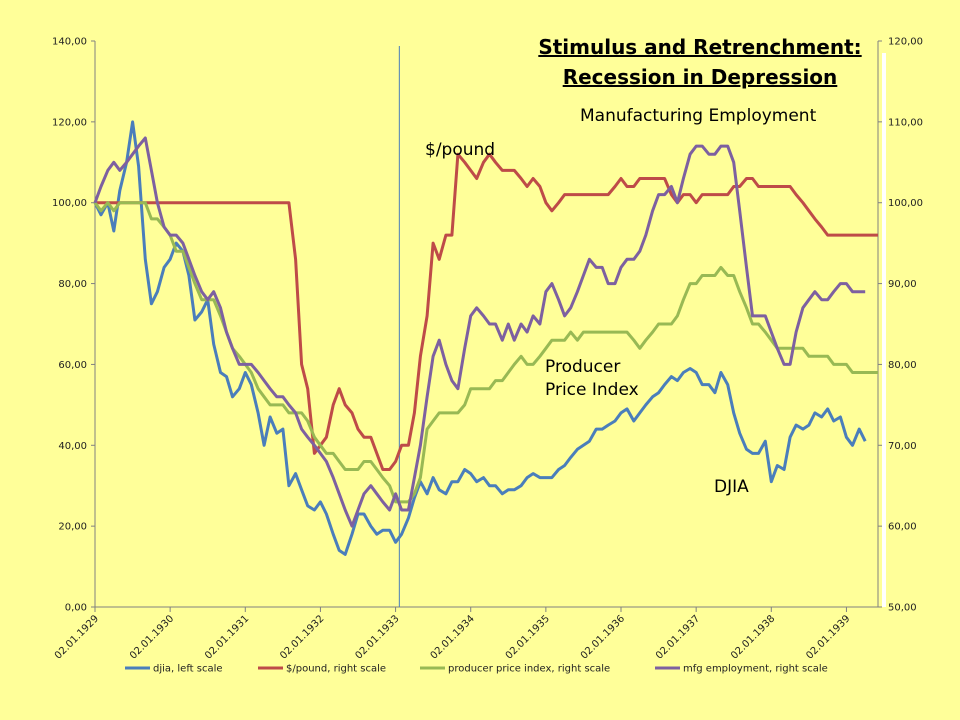 The height and width of the screenshot is (720, 960). Describe the element at coordinates (453, 637) in the screenshot. I see `x-tick-label: 02.01.1934` at that location.